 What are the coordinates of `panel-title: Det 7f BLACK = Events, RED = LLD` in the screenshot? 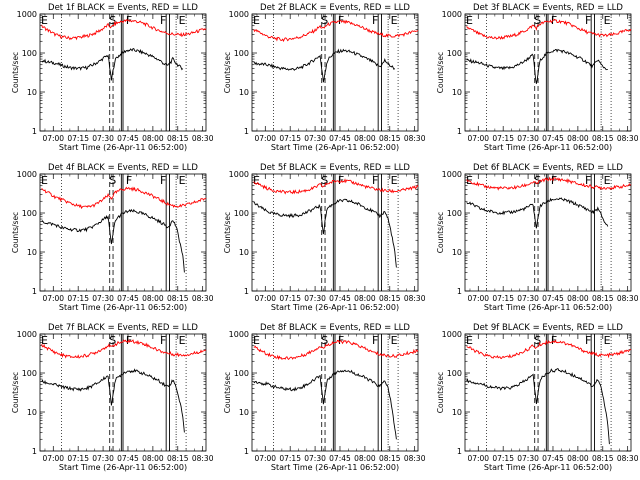 It's located at (123, 328).